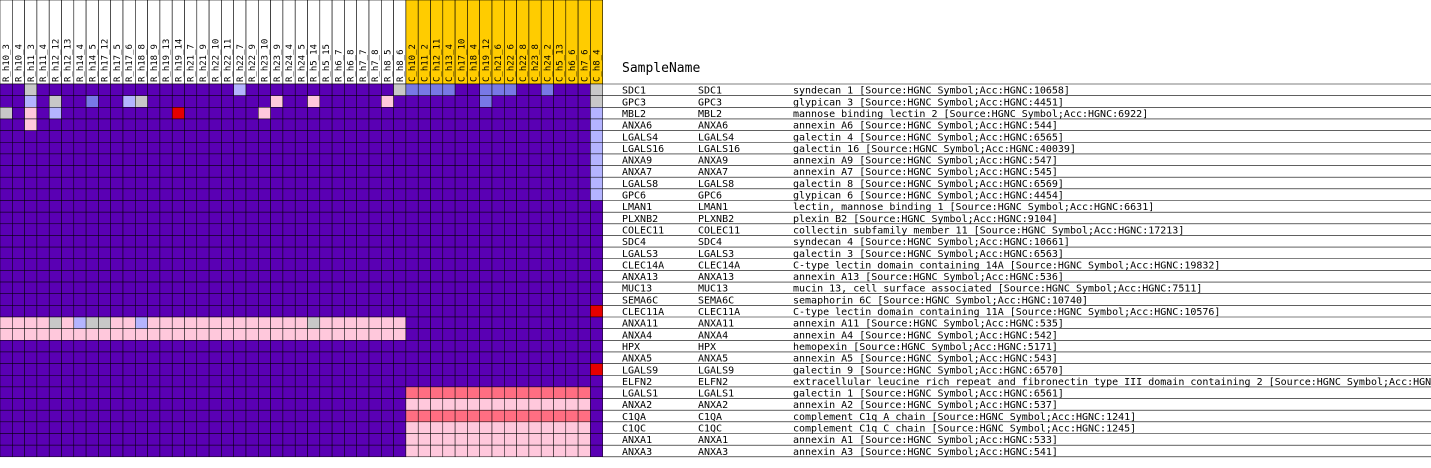  What do you see at coordinates (634, 114) in the screenshot?
I see `row-symbol: MBL2` at bounding box center [634, 114].